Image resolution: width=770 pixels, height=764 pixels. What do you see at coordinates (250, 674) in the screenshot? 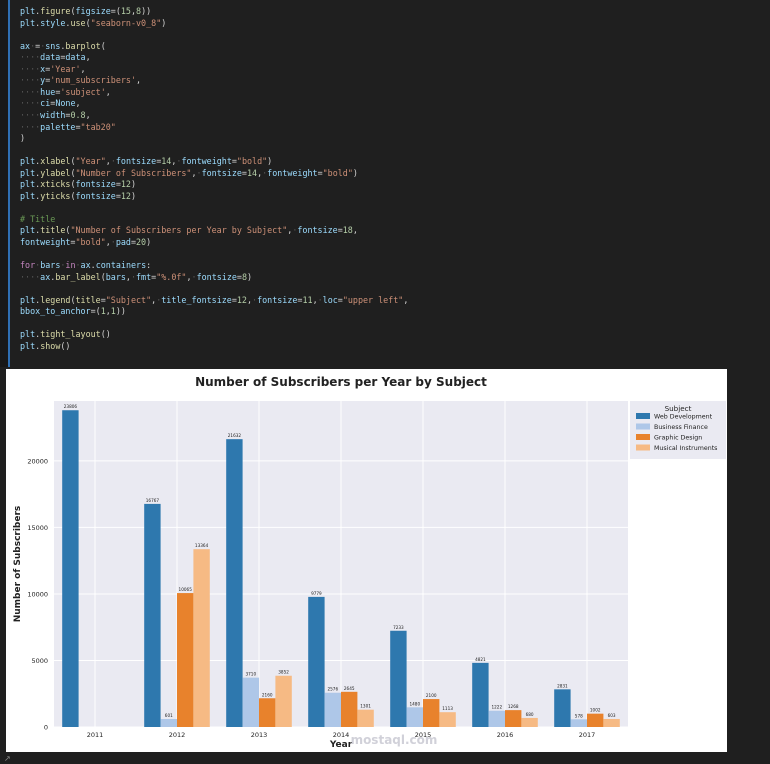
I see `bar-value-label: 3710` at bounding box center [250, 674].